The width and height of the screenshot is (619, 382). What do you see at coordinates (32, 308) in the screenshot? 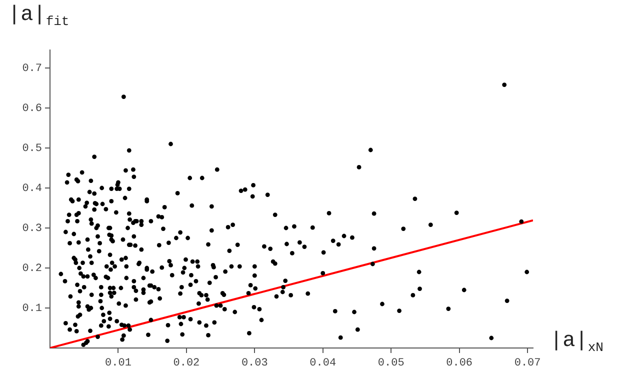
I see `y-tick-label: 0.1` at bounding box center [32, 308].